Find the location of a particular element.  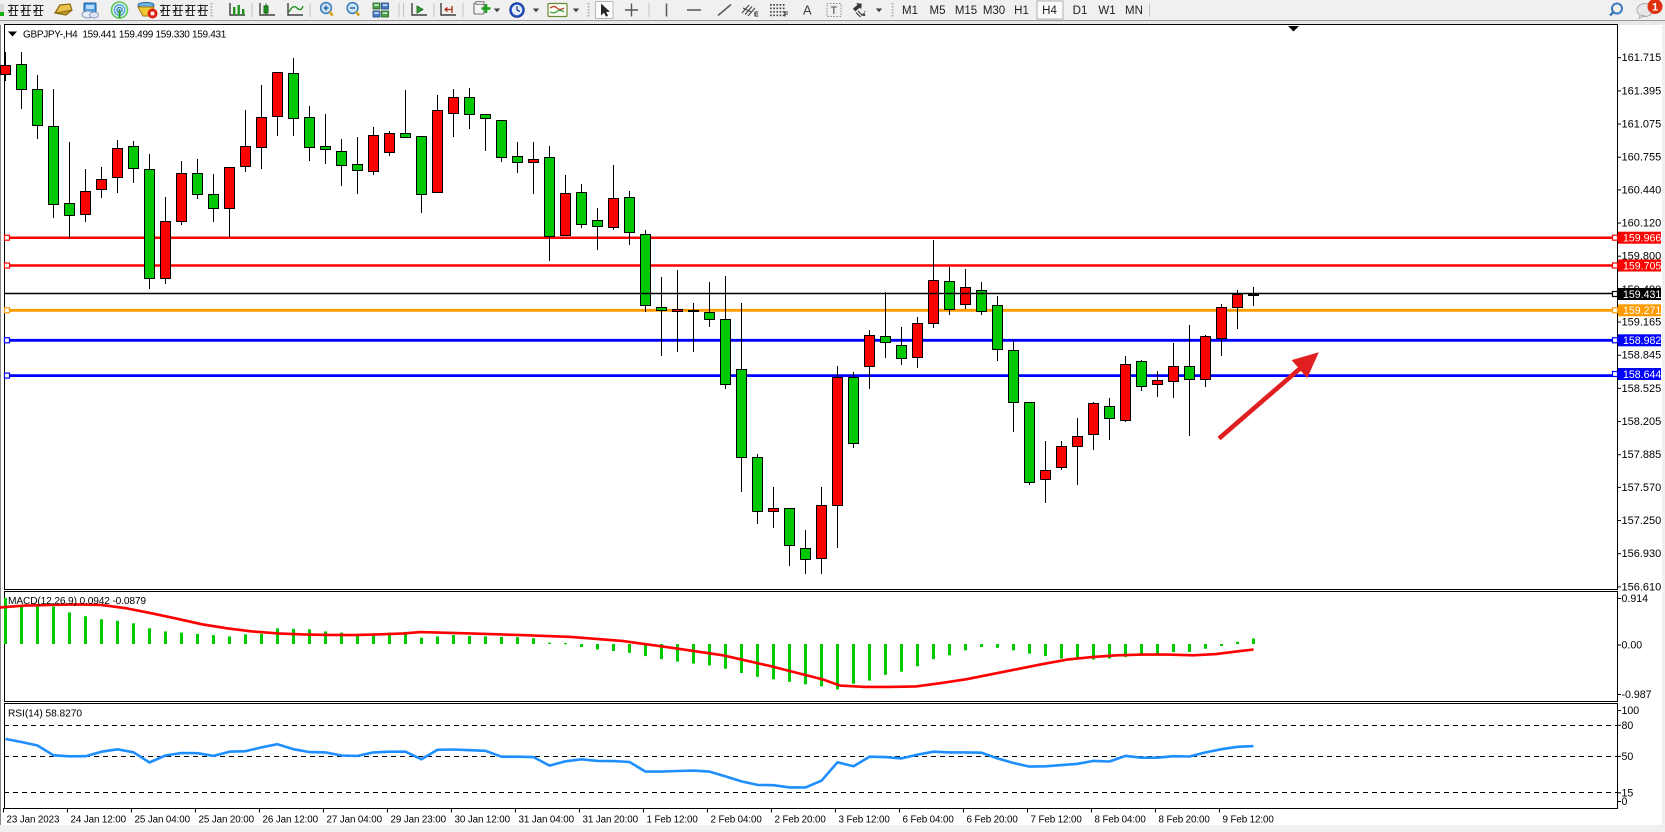

svg-text: 24 Jan 12:00 is located at coordinates (99, 820).